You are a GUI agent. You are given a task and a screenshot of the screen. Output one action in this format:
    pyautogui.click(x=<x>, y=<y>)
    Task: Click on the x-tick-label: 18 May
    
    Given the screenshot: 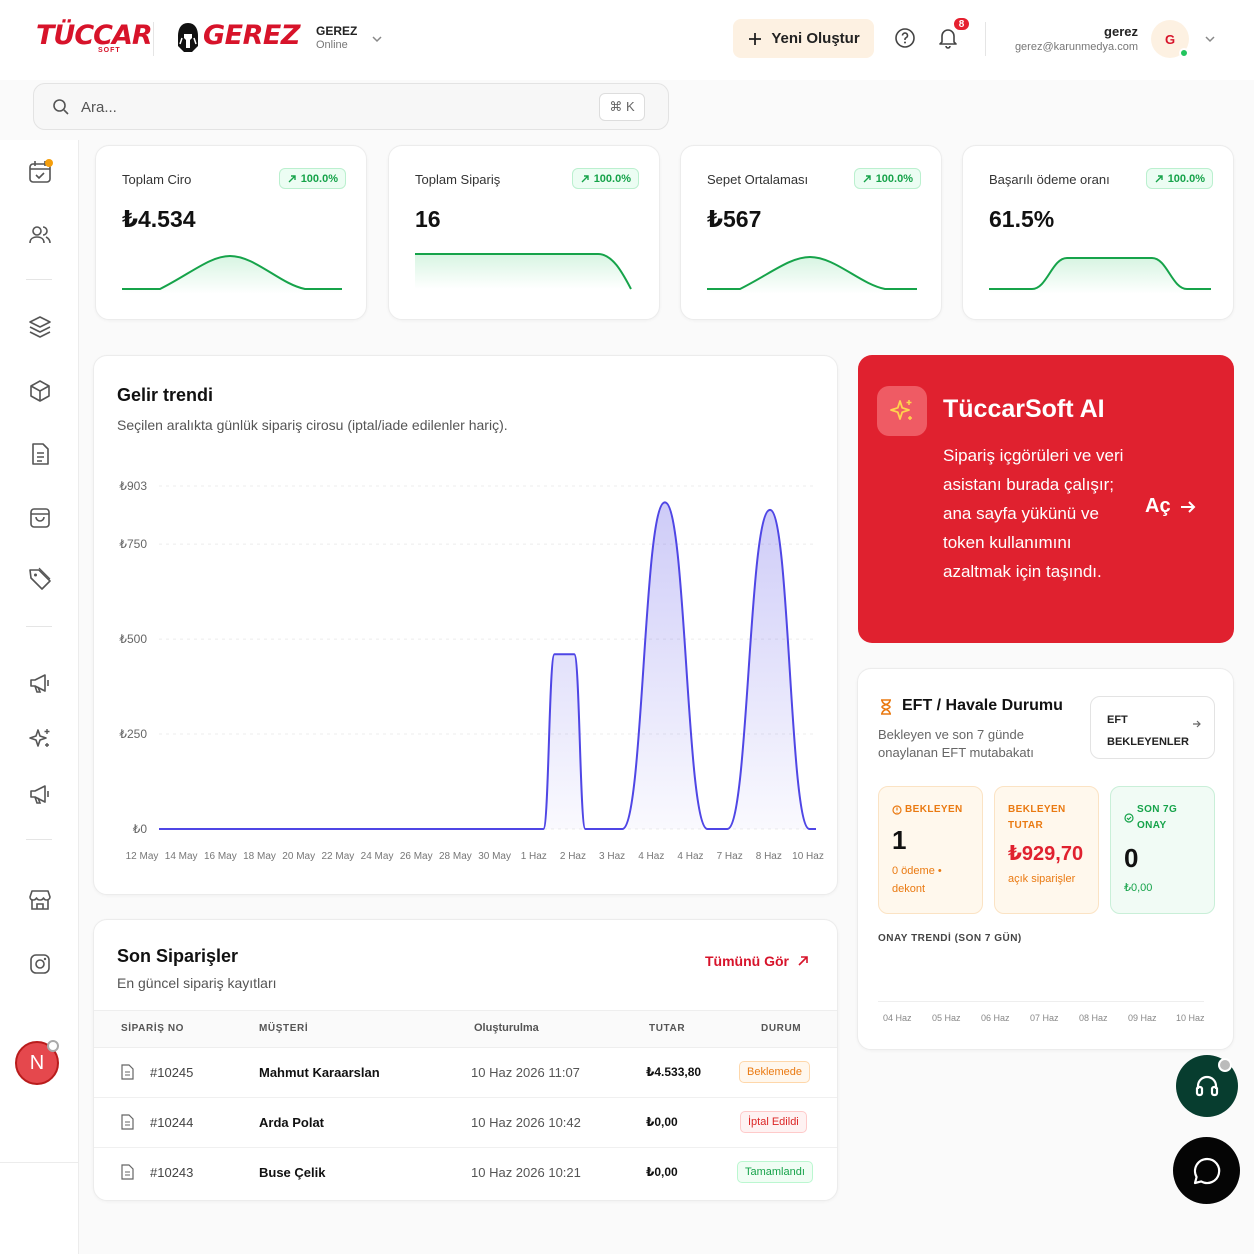 What is the action you would take?
    pyautogui.click(x=259, y=856)
    